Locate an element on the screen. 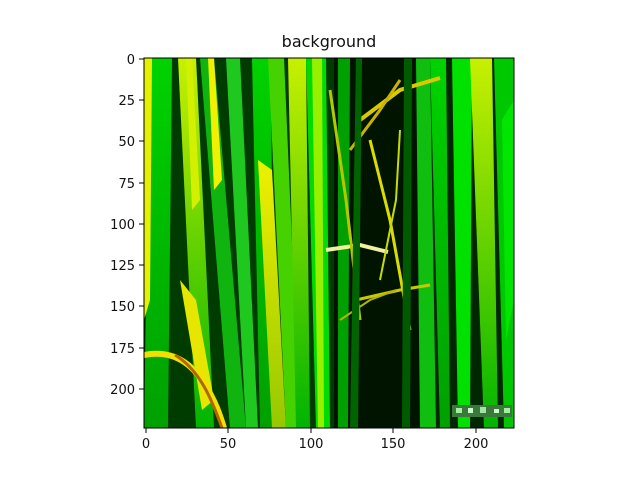 This screenshot has width=640, height=480. y-tick-label: 150 is located at coordinates (122, 307).